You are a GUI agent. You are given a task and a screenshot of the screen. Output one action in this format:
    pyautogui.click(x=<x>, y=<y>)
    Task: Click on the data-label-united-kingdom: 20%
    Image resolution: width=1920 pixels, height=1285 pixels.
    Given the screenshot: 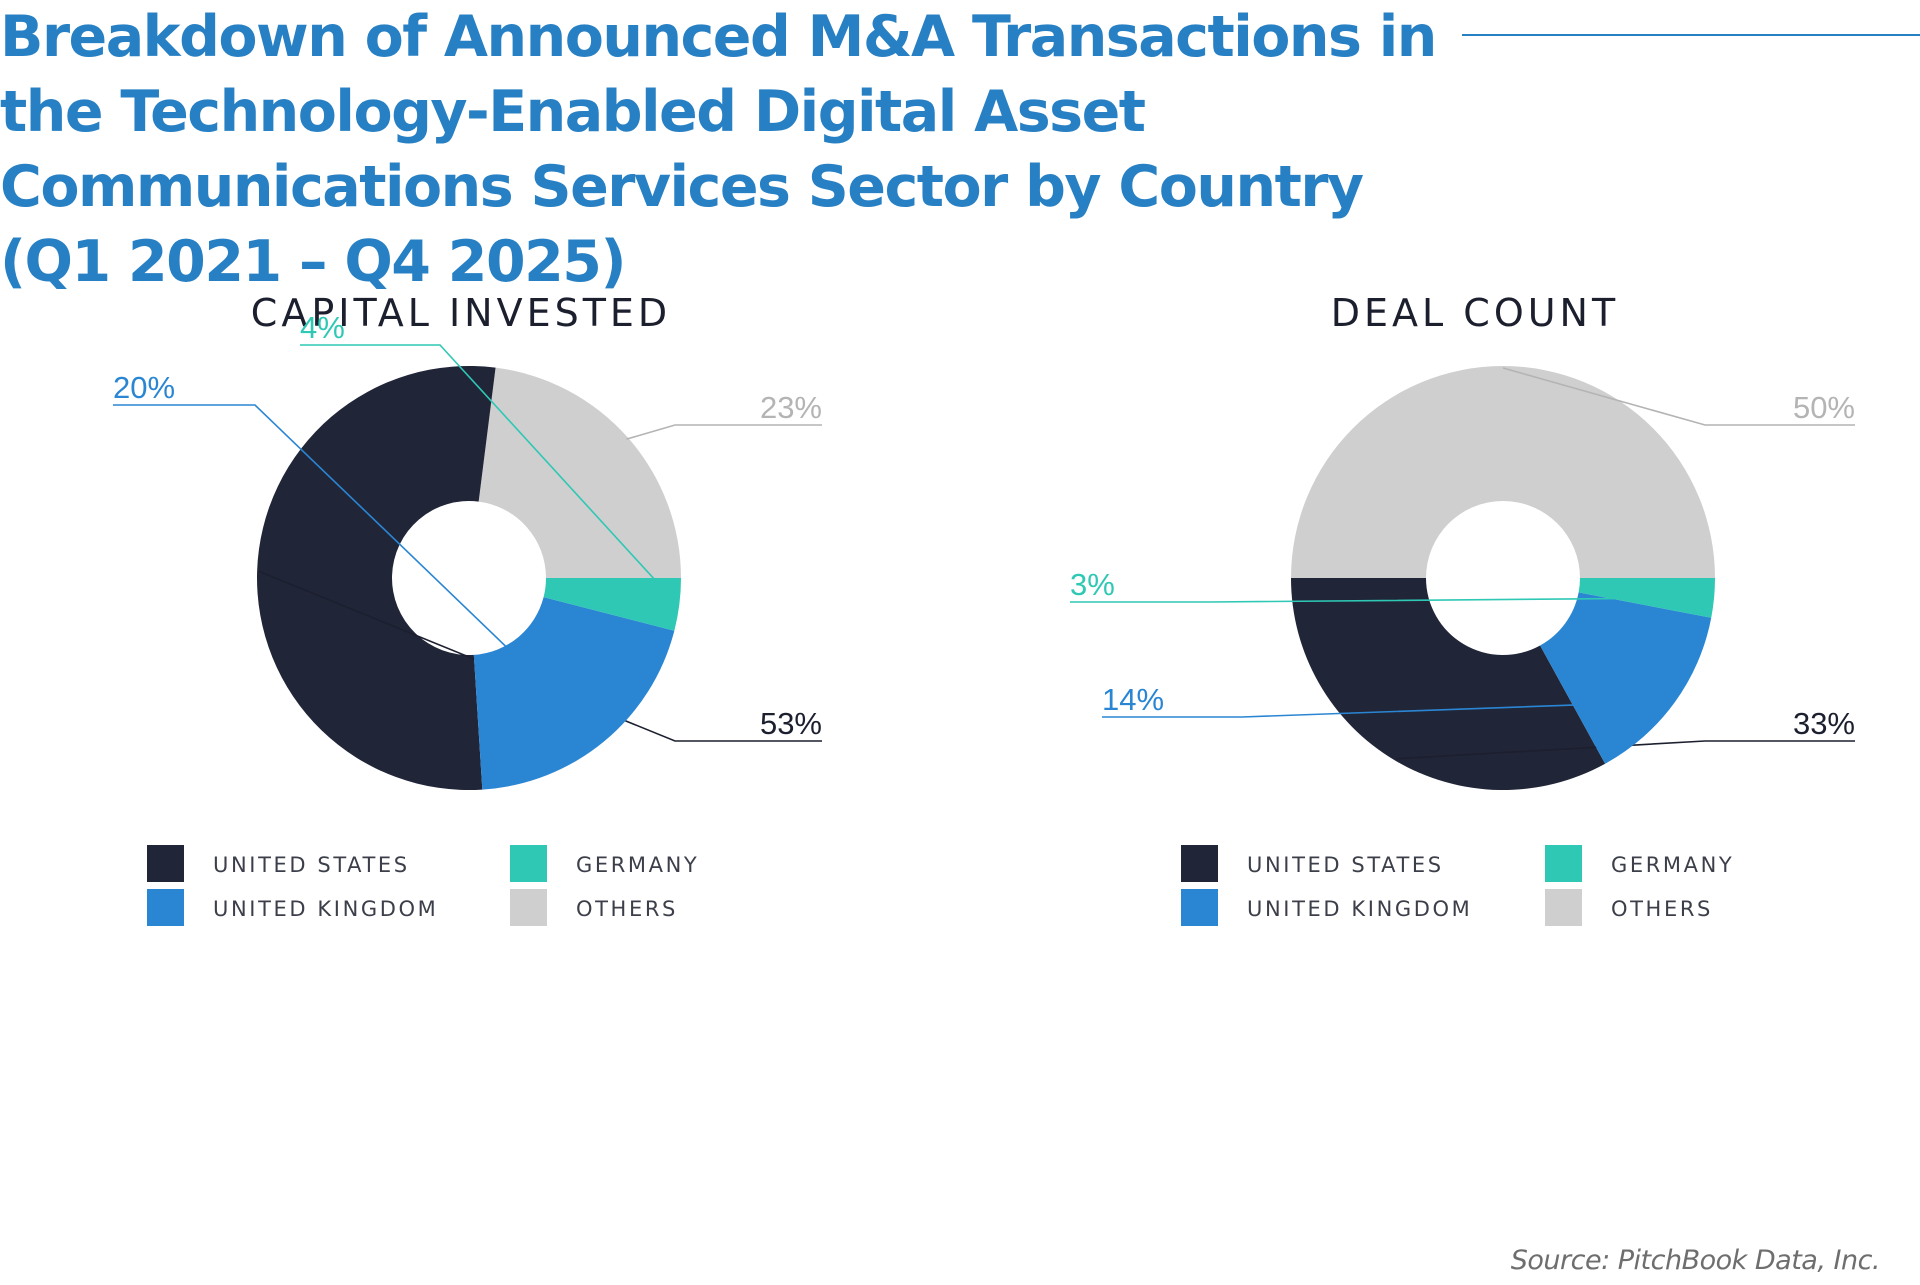 What is the action you would take?
    pyautogui.click(x=144, y=387)
    